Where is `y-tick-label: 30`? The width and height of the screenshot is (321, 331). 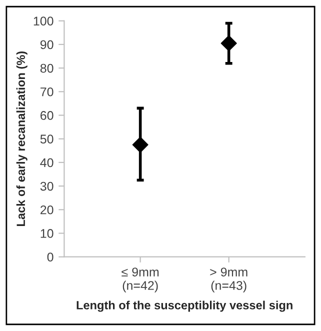
y-tick-label: 30 is located at coordinates (47, 186).